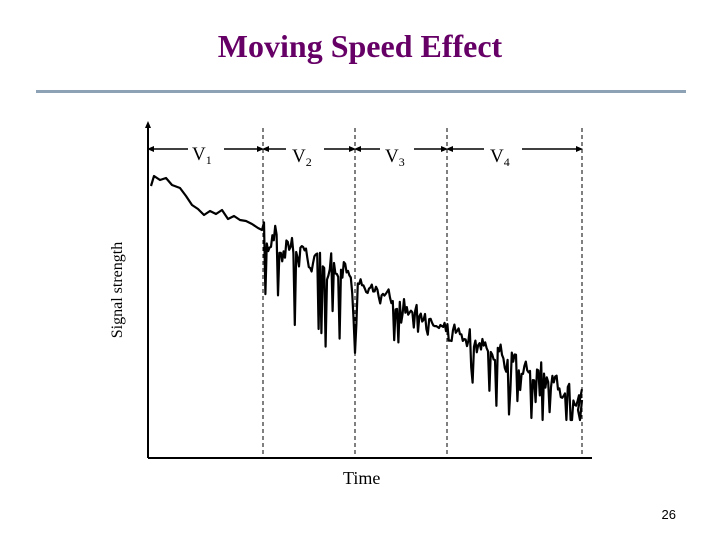  What do you see at coordinates (395, 157) in the screenshot?
I see `segment-label-v3: V3` at bounding box center [395, 157].